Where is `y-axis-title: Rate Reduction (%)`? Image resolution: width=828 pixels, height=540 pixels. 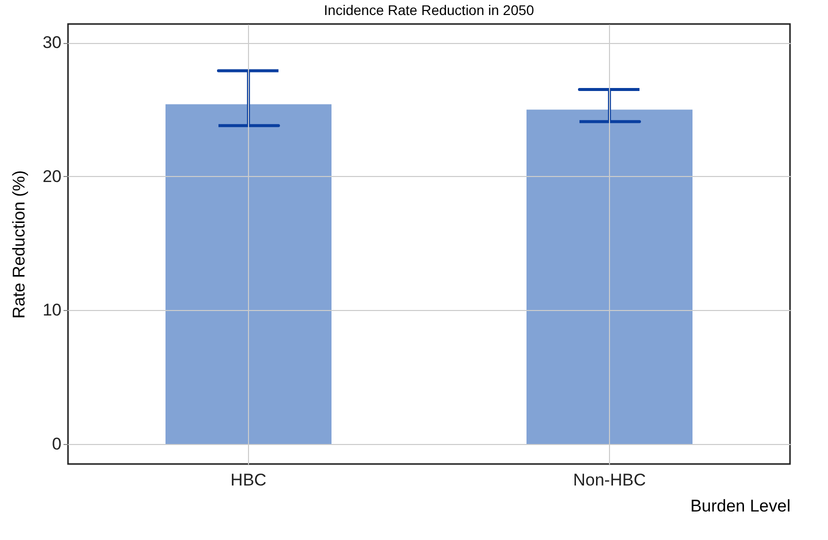
y-axis-title: Rate Reduction (%) is located at coordinates (19, 244).